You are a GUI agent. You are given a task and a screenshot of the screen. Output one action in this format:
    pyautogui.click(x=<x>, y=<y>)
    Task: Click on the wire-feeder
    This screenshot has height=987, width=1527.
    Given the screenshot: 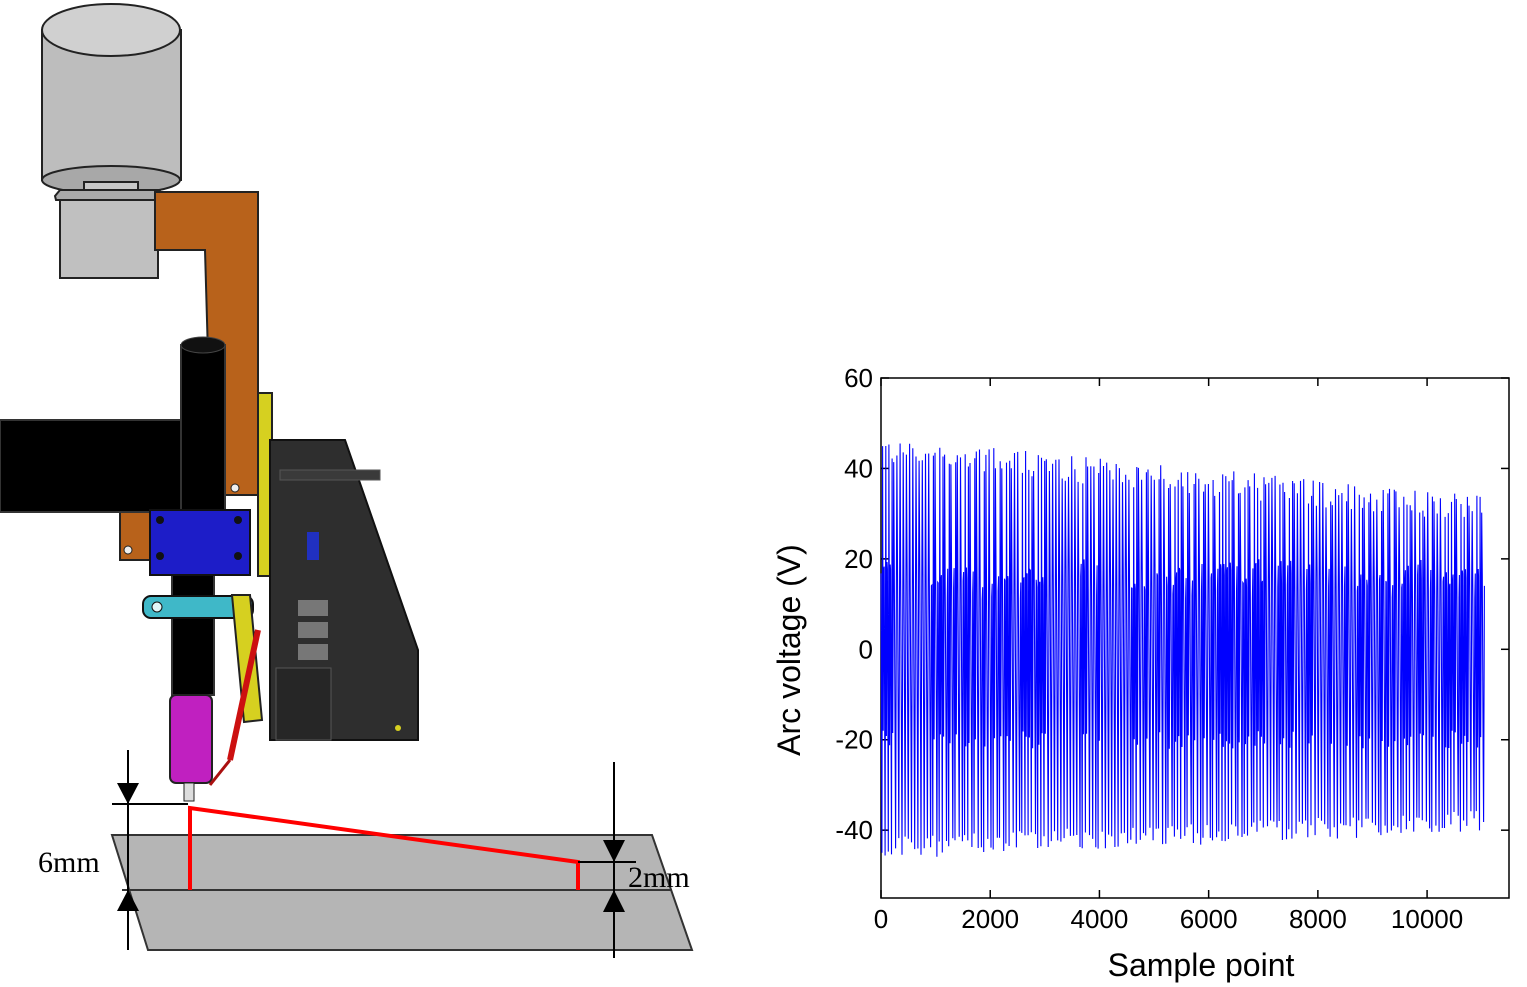 What is the action you would take?
    pyautogui.click(x=240, y=589)
    